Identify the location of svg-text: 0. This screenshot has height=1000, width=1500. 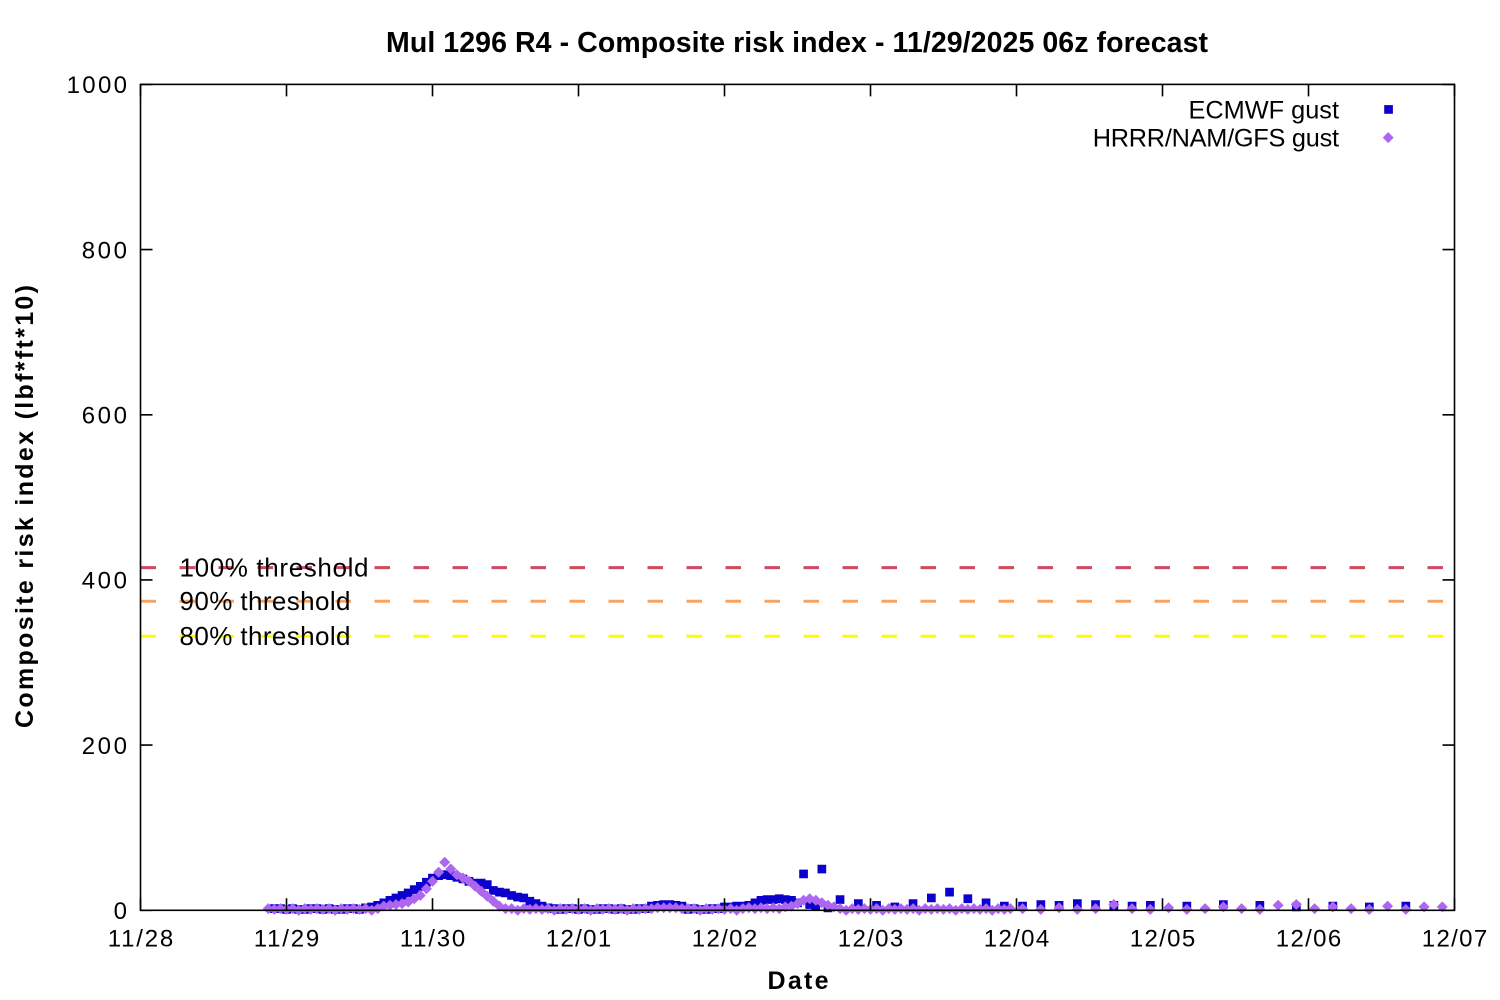
(120, 911).